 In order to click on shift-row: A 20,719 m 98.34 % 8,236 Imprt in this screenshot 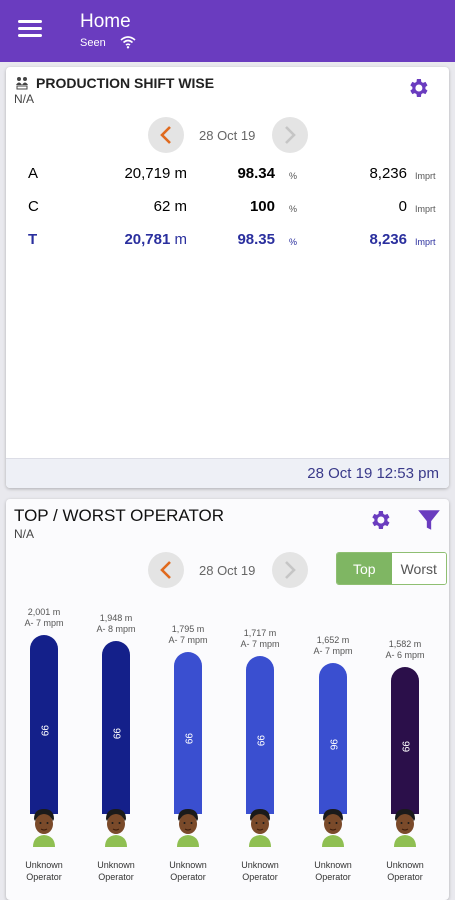, I will do `click(227, 177)`.